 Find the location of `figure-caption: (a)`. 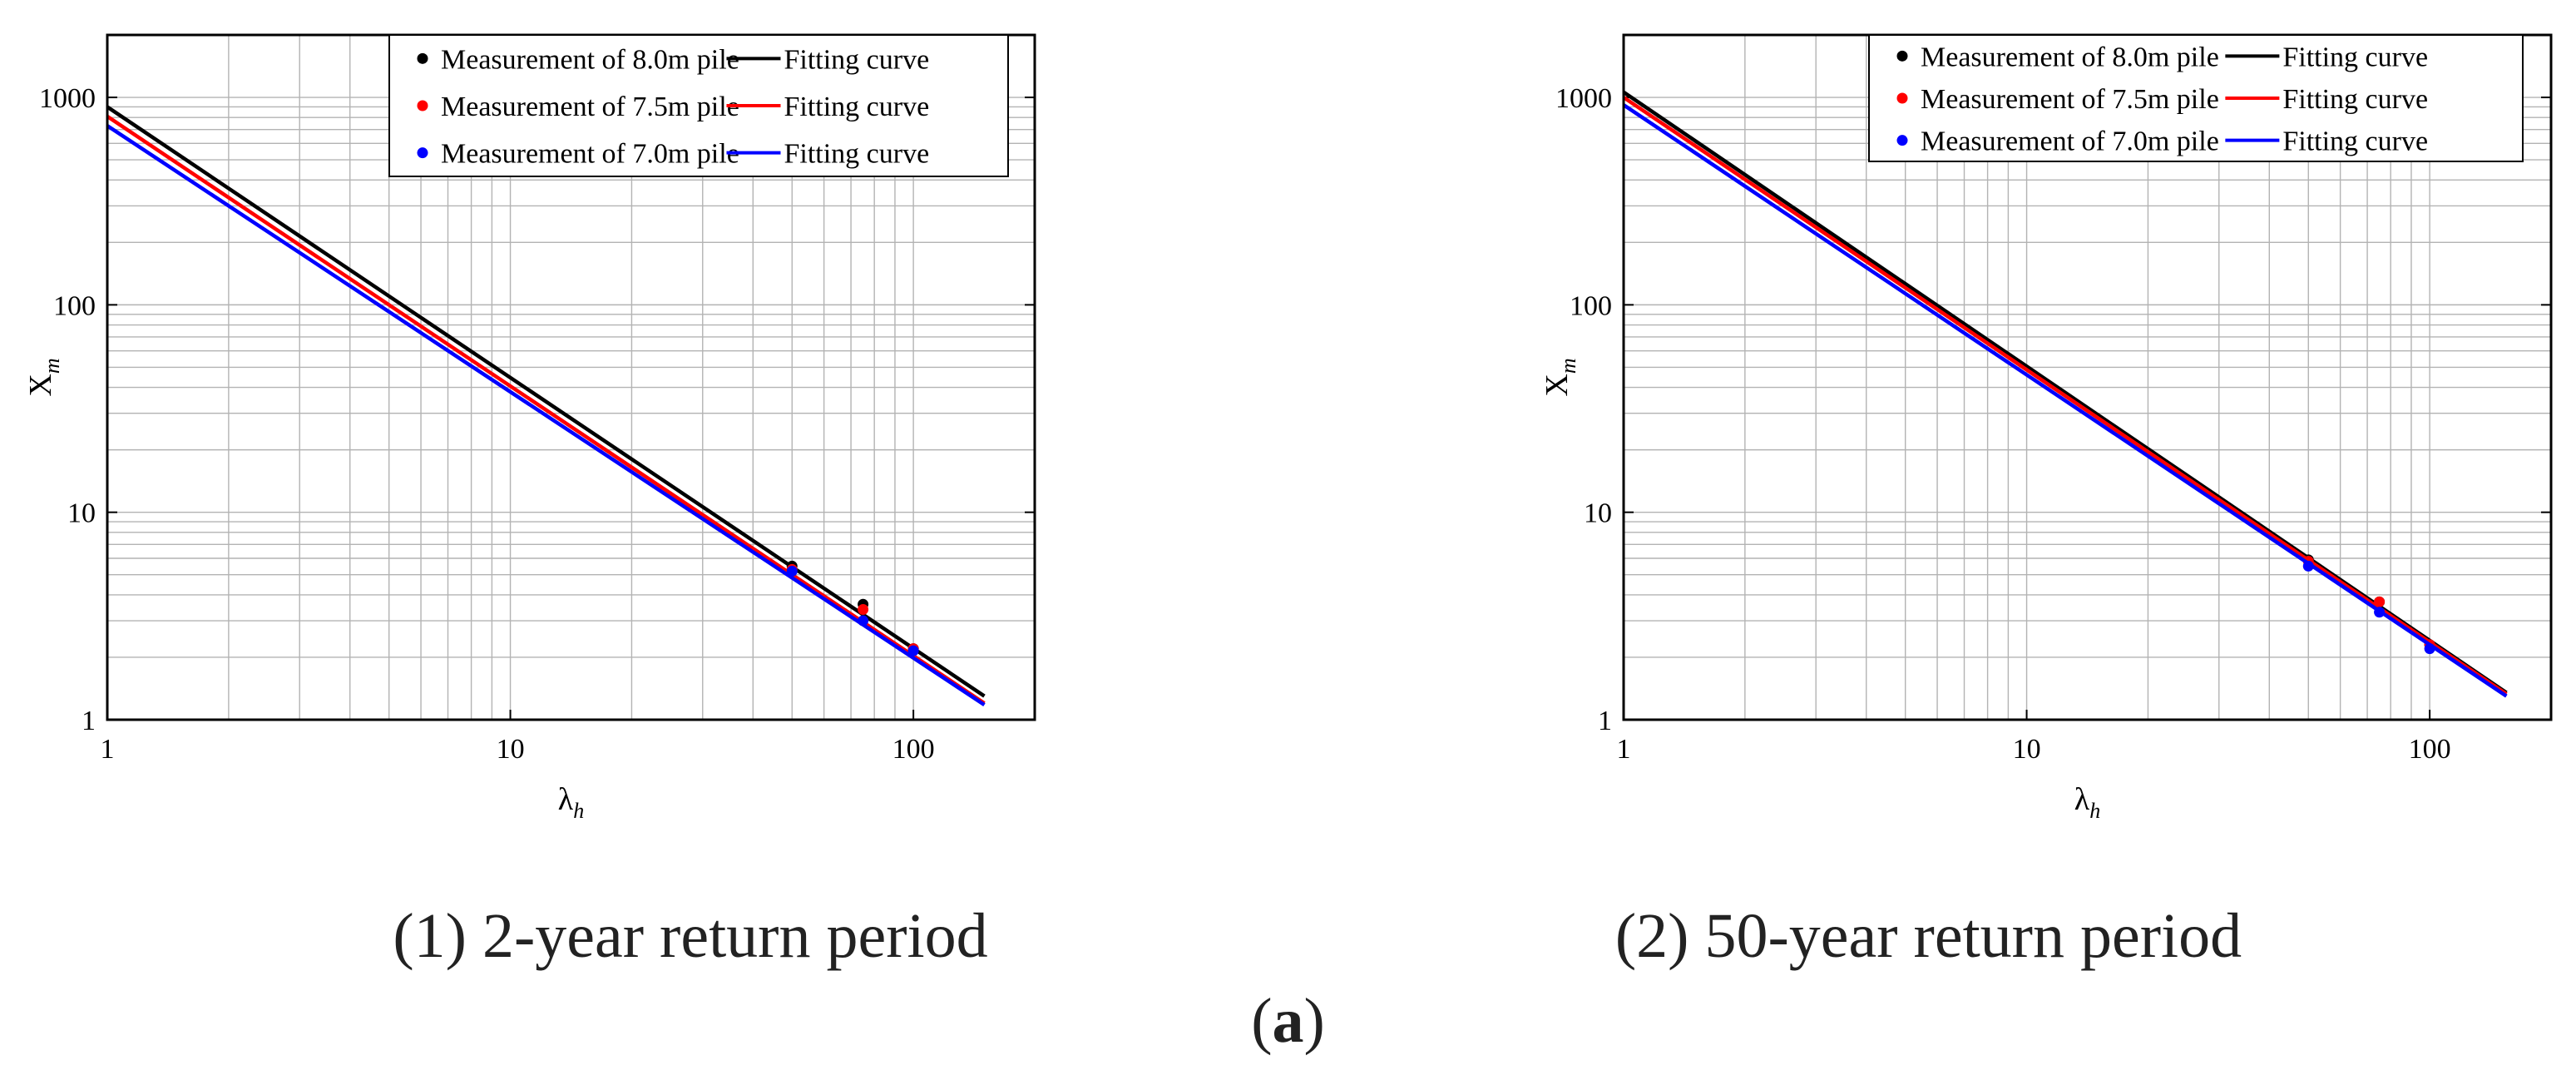

figure-caption: (a) is located at coordinates (1288, 1021).